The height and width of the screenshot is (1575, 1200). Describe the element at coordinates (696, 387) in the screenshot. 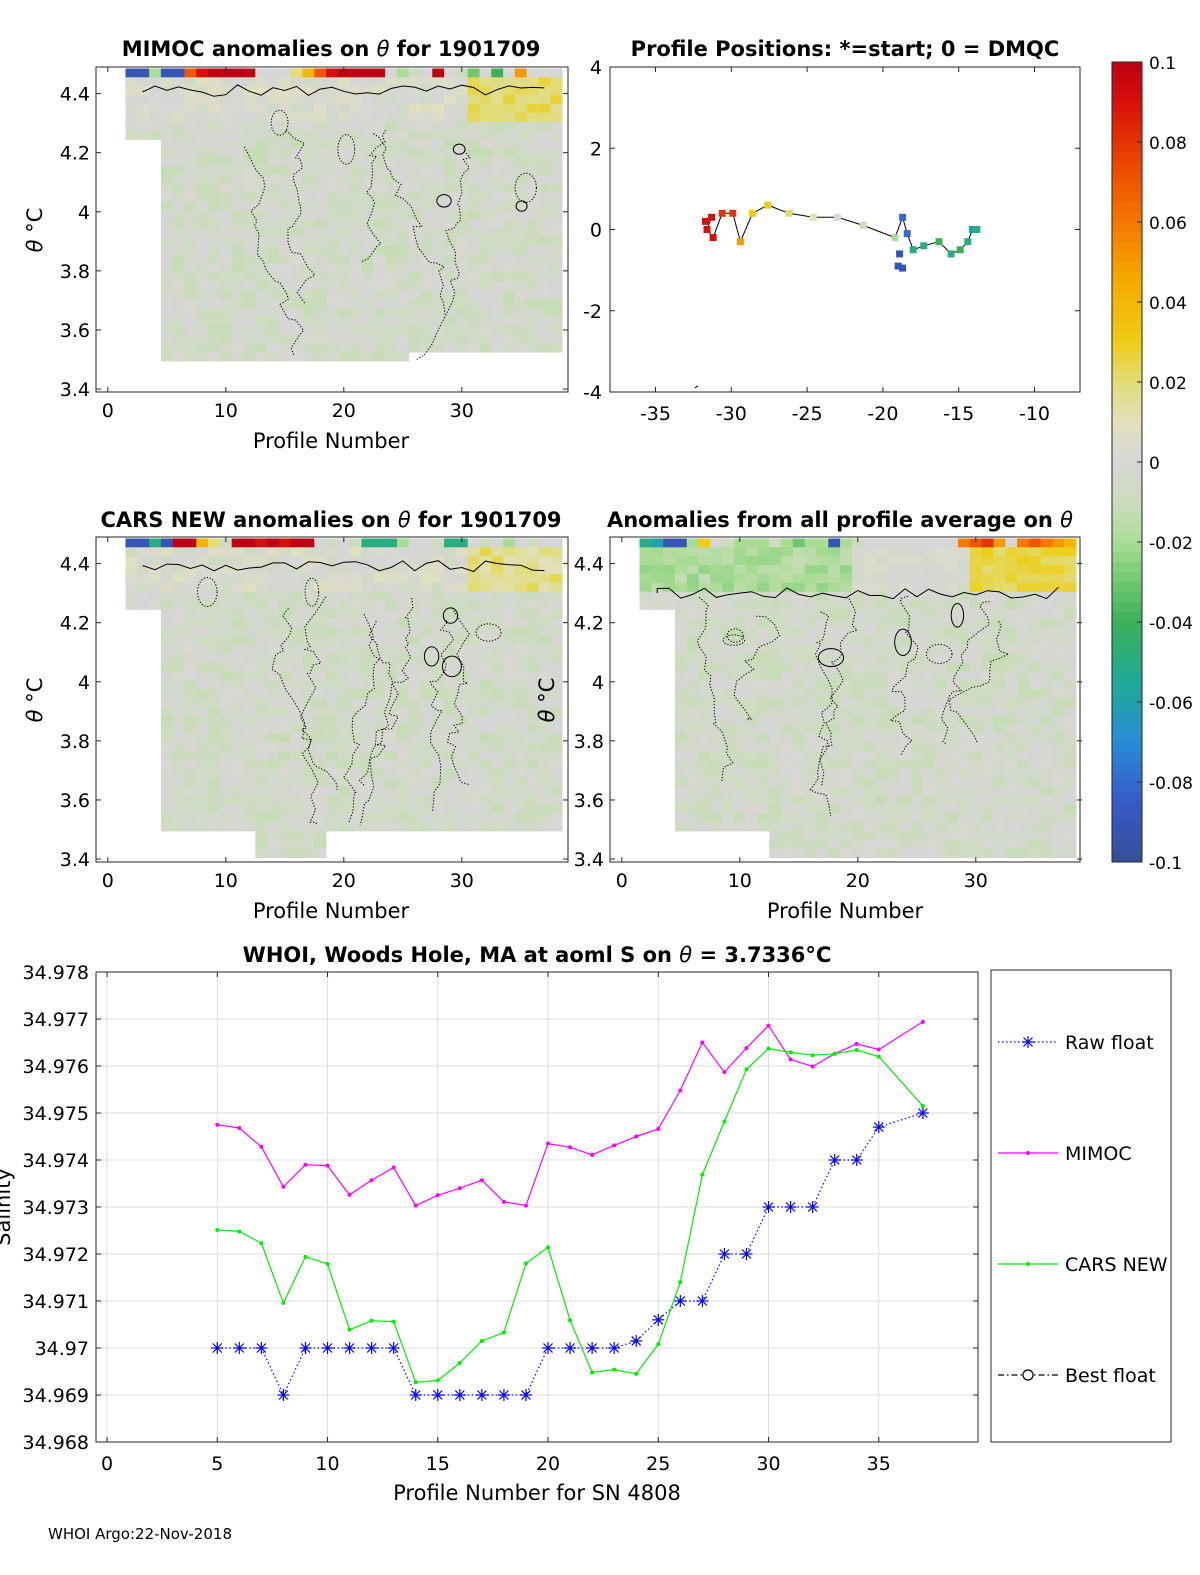

I see `start-marker` at that location.